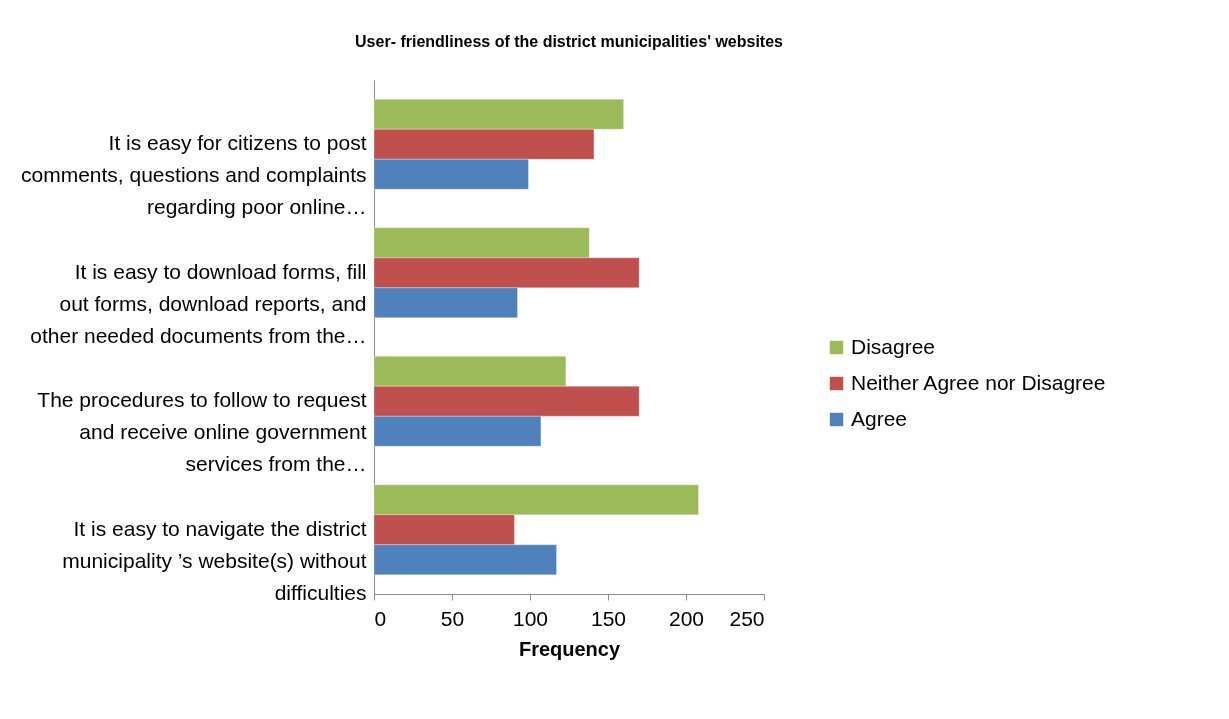 This screenshot has width=1229, height=719. What do you see at coordinates (214, 560) in the screenshot?
I see `y-tick-label: It is easy to navigate the district municipality ’s website(s) without difficulties` at bounding box center [214, 560].